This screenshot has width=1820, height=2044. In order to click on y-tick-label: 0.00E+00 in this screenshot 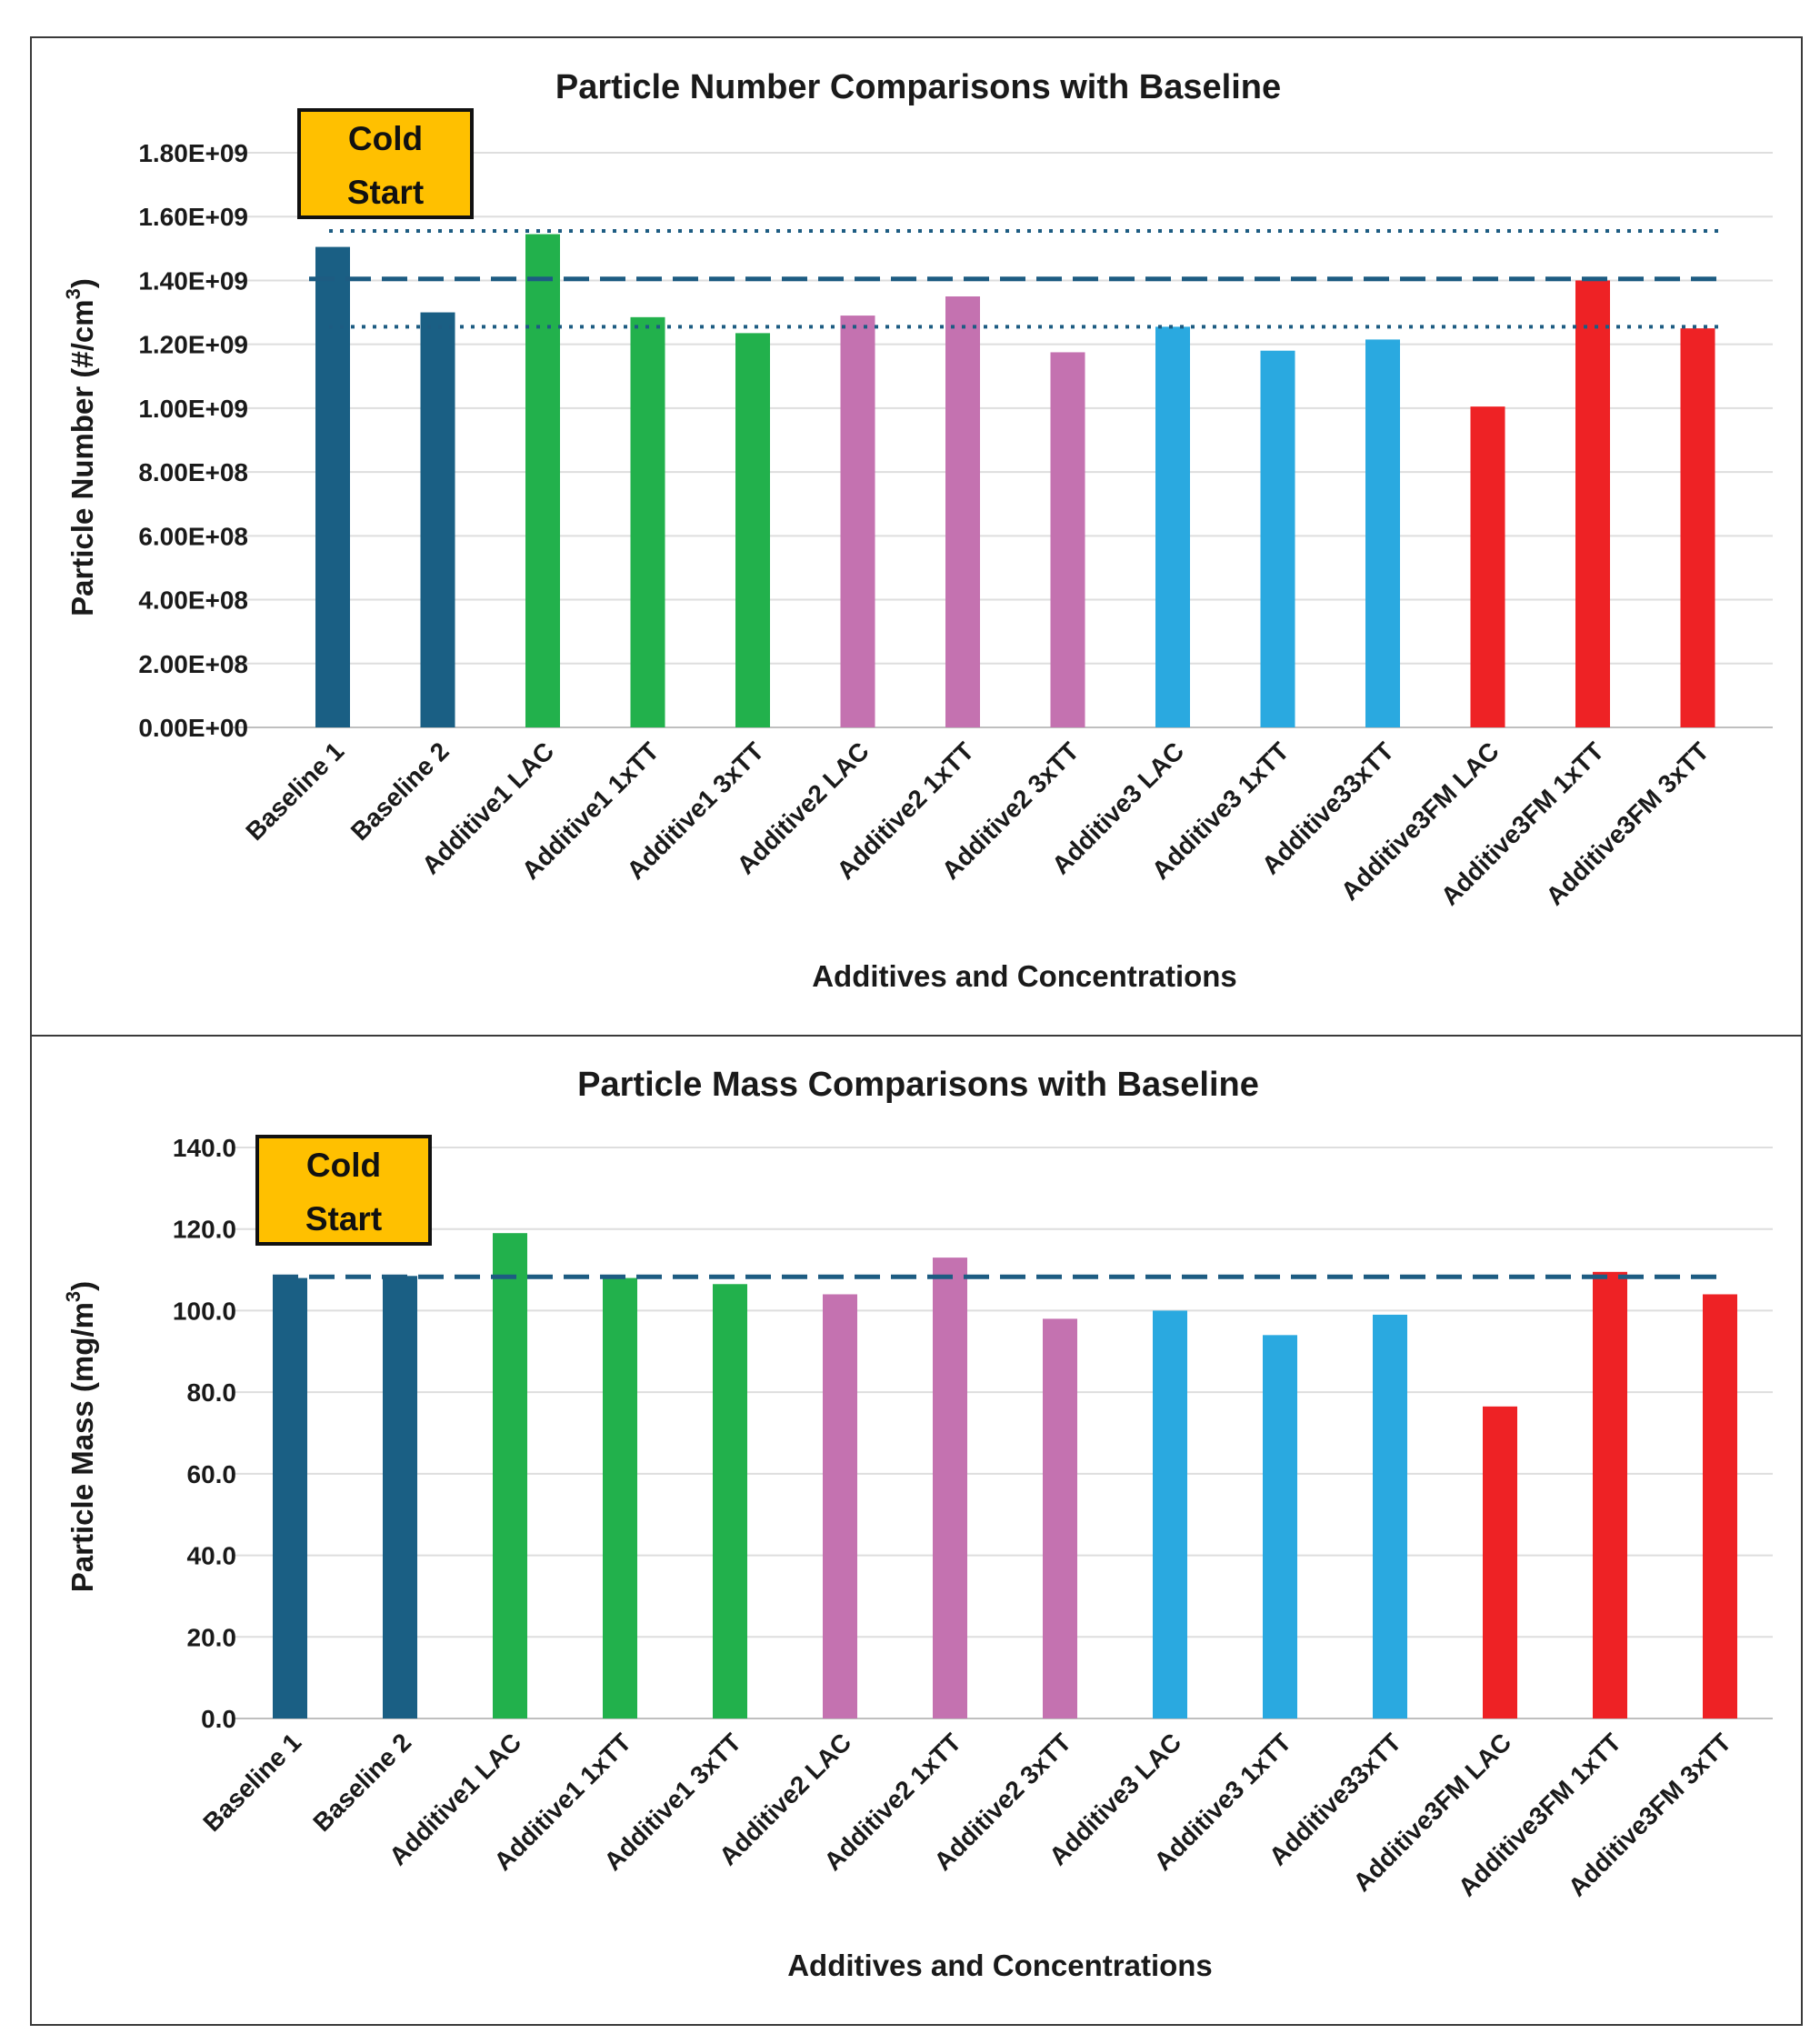, I will do `click(193, 728)`.